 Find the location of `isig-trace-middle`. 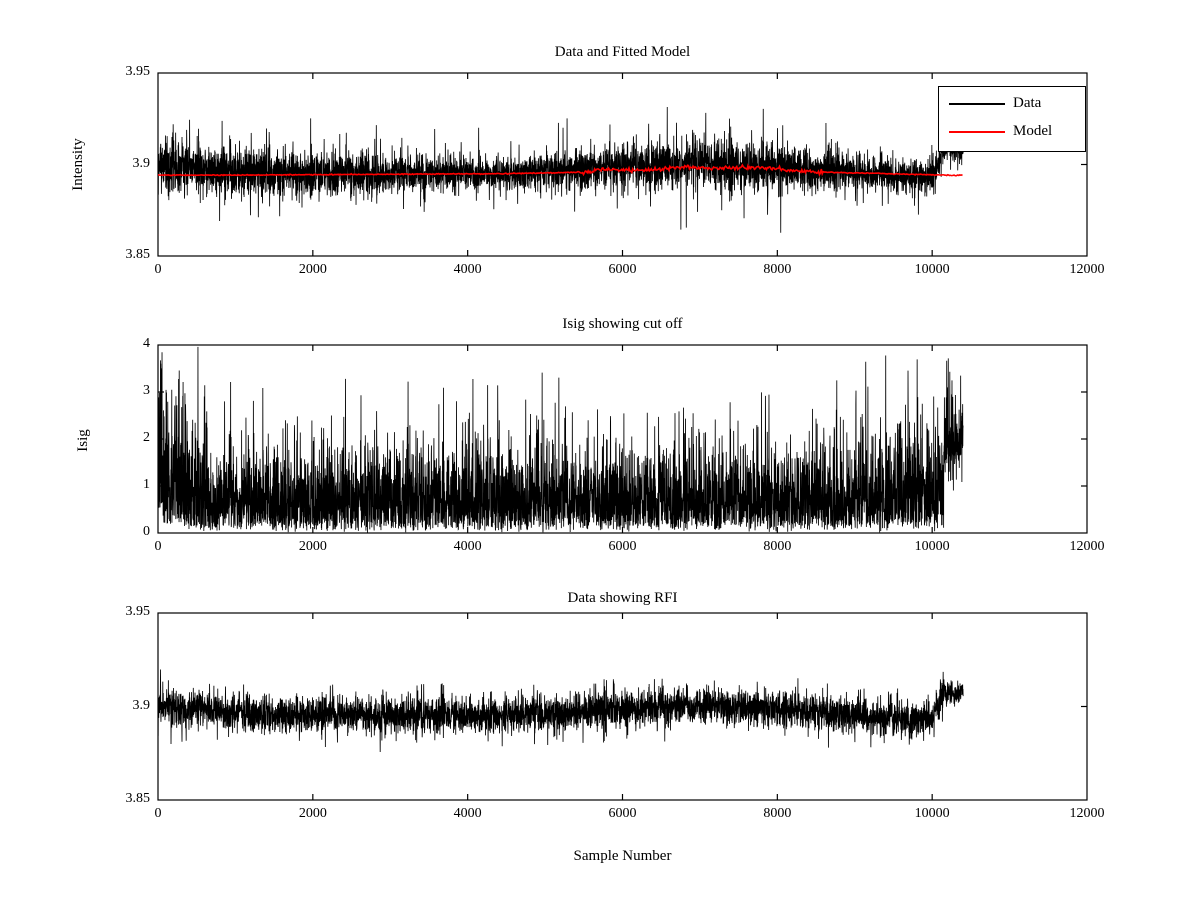

isig-trace-middle is located at coordinates (561, 439).